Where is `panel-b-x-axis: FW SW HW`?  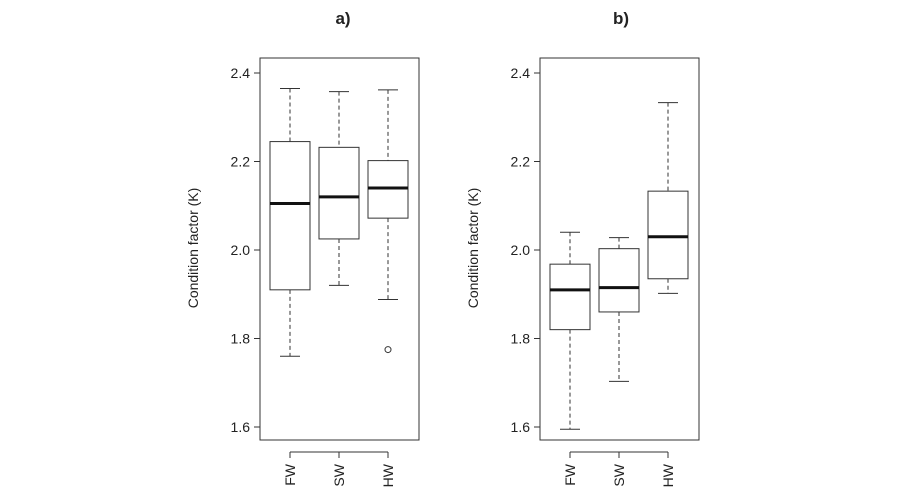 panel-b-x-axis: FW SW HW is located at coordinates (619, 469).